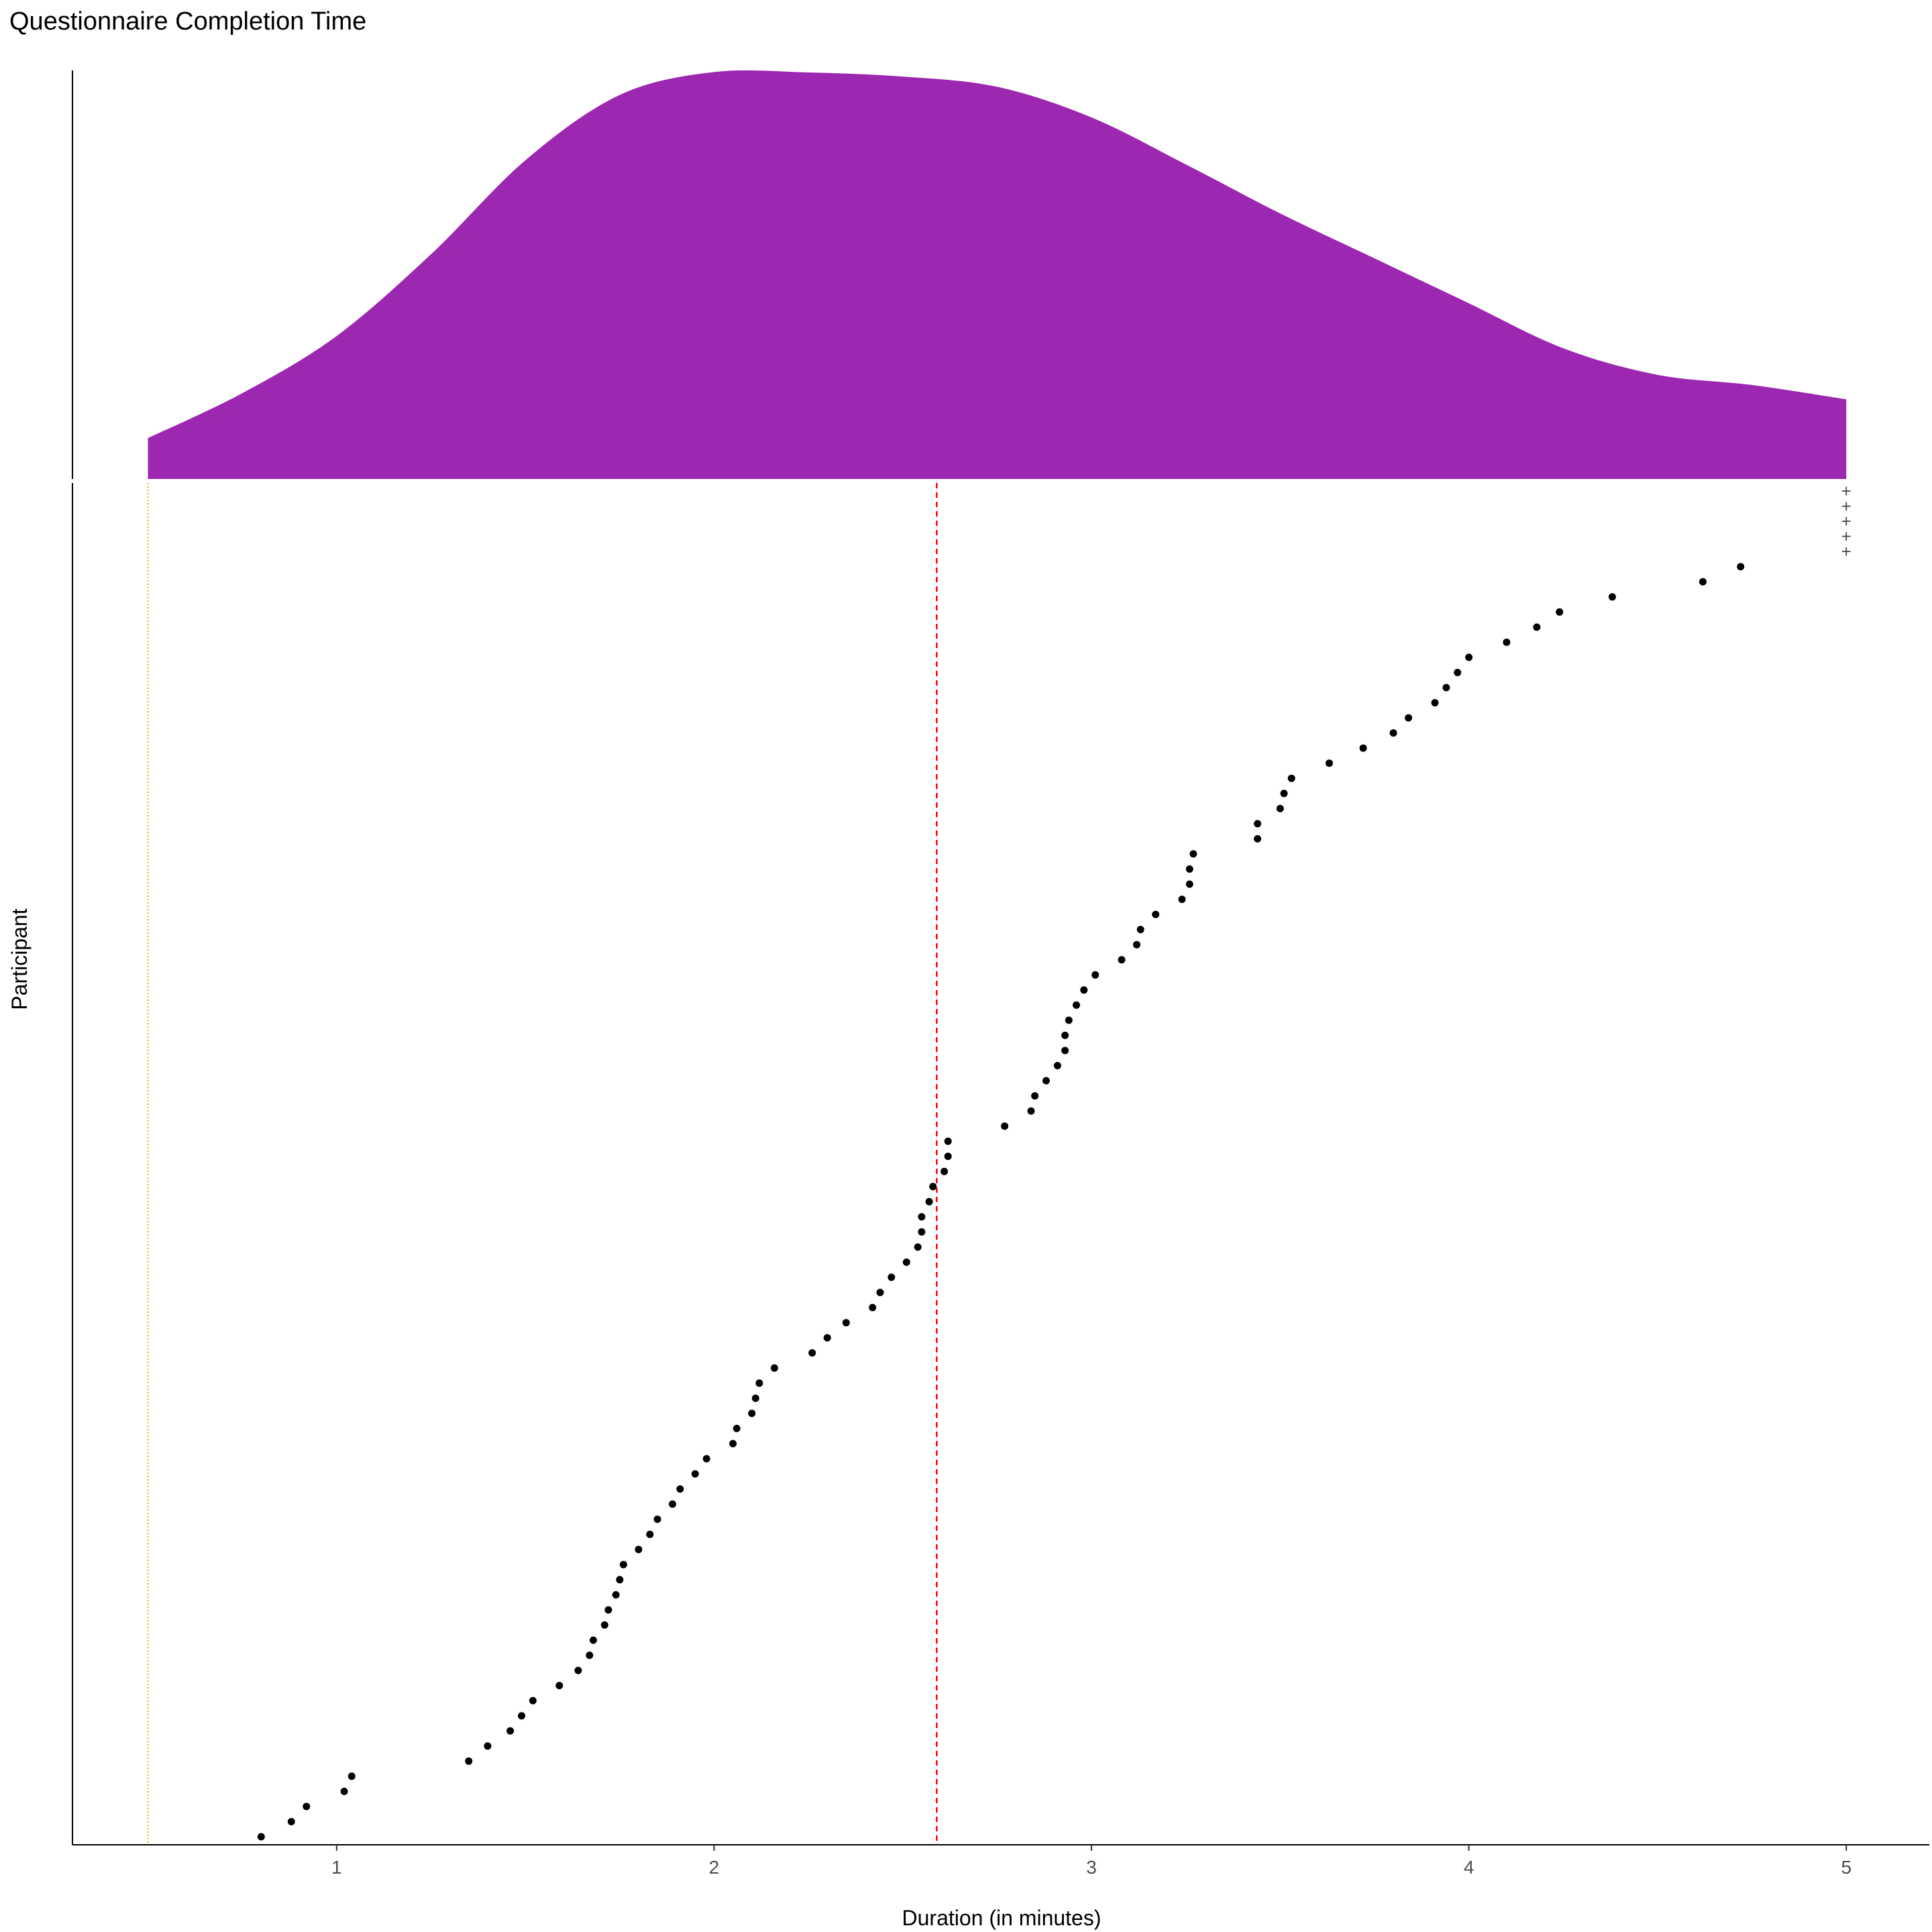  Describe the element at coordinates (336, 1867) in the screenshot. I see `x-tick-label: 1` at that location.